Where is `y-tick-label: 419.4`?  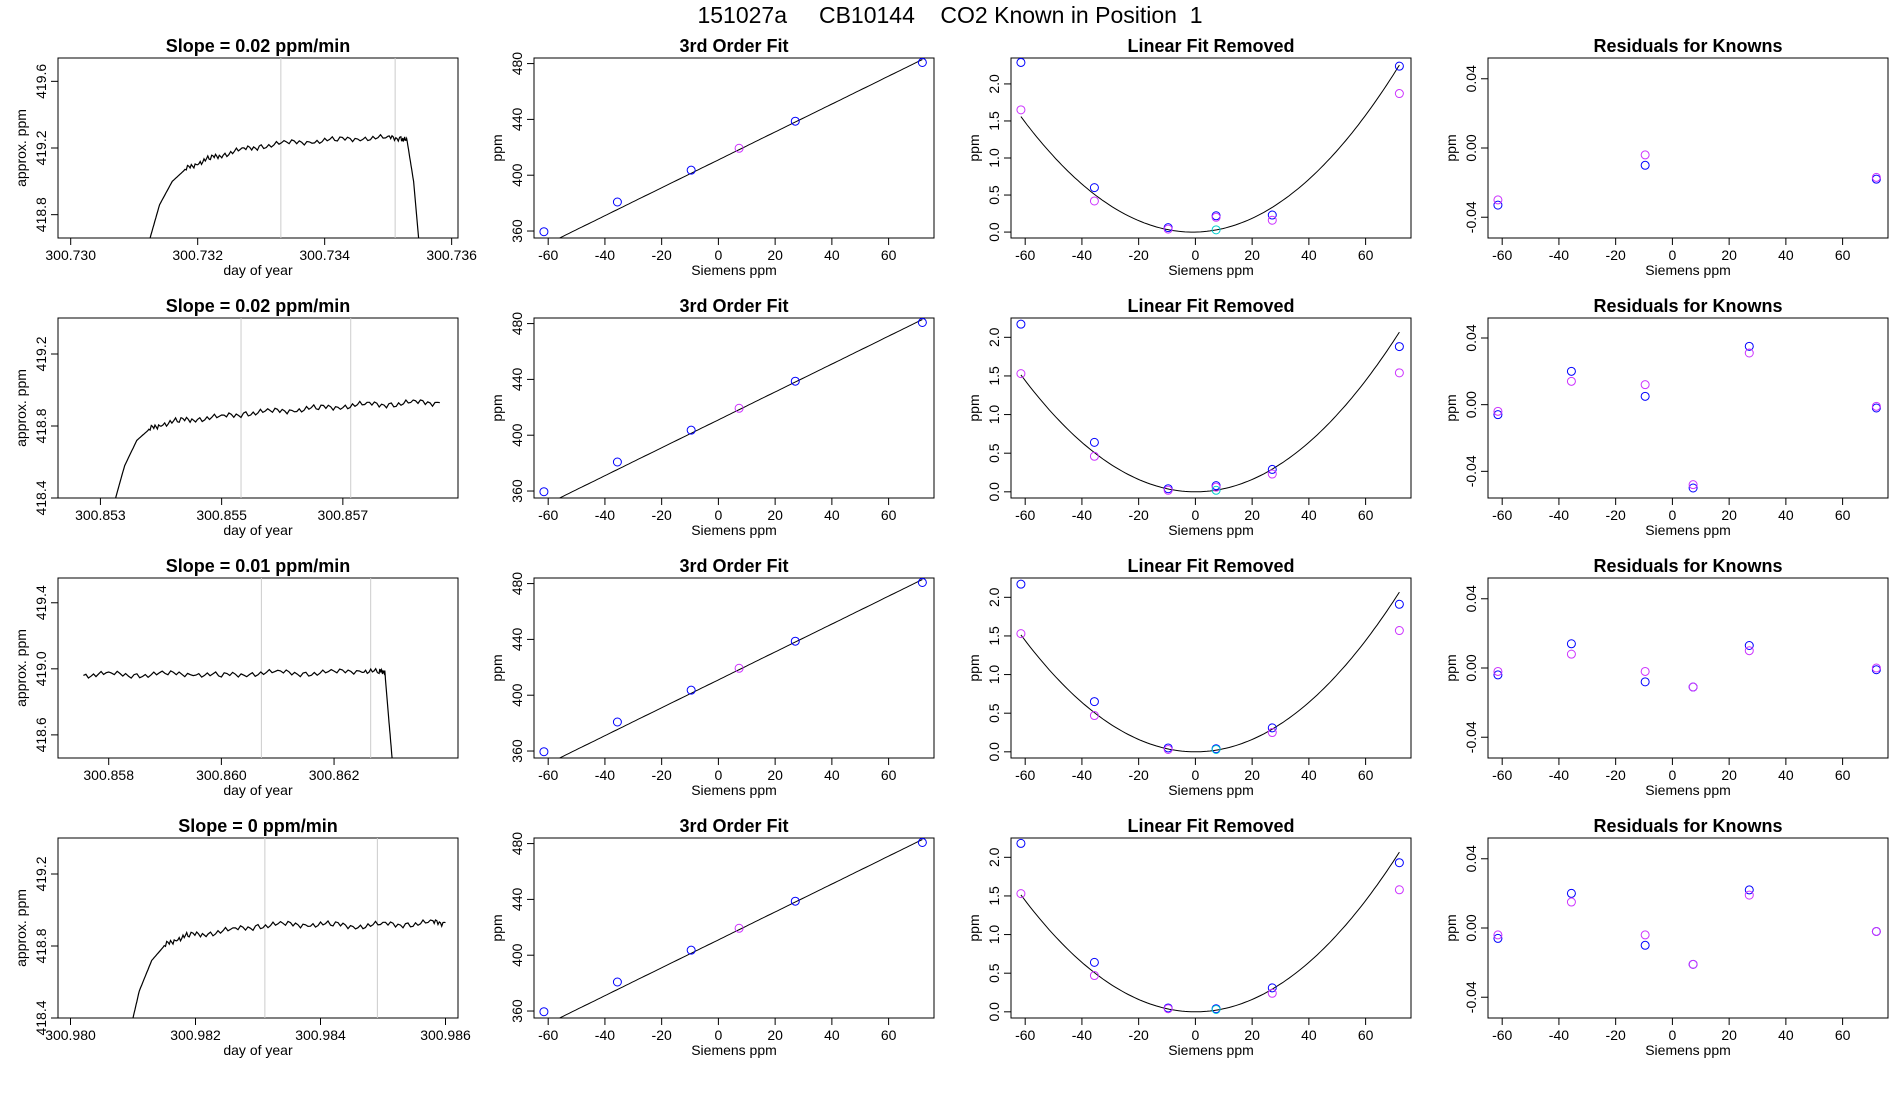
y-tick-label: 419.4 is located at coordinates (41, 602).